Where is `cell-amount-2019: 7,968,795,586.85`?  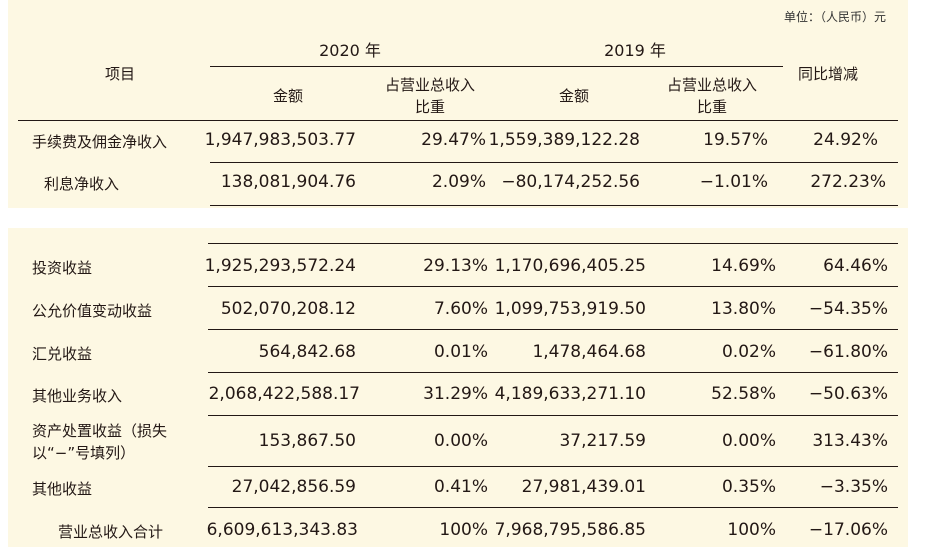
cell-amount-2019: 7,968,795,586.85 is located at coordinates (570, 530).